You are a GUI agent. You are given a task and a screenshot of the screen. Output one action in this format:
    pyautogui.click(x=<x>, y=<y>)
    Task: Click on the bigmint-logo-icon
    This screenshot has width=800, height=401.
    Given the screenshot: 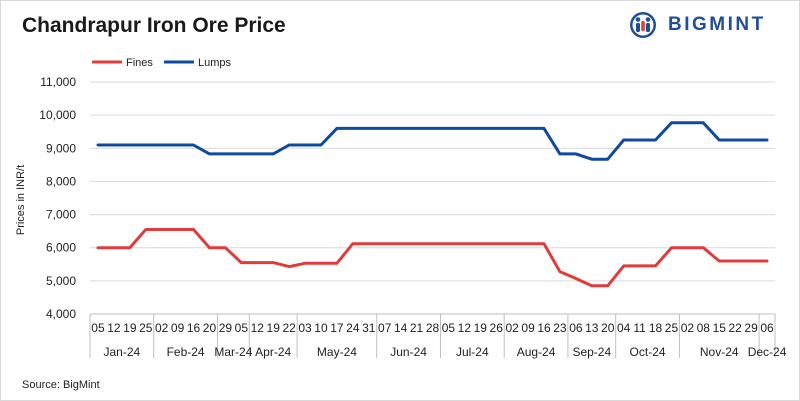 What is the action you would take?
    pyautogui.click(x=643, y=25)
    